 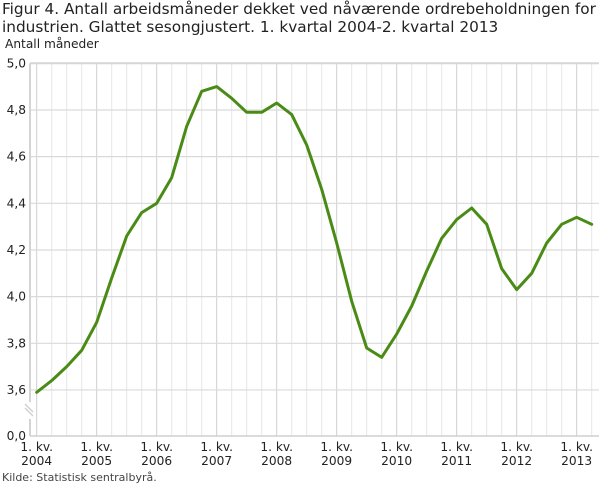 What do you see at coordinates (36, 461) in the screenshot?
I see `x-tick-label-year: 2004` at bounding box center [36, 461].